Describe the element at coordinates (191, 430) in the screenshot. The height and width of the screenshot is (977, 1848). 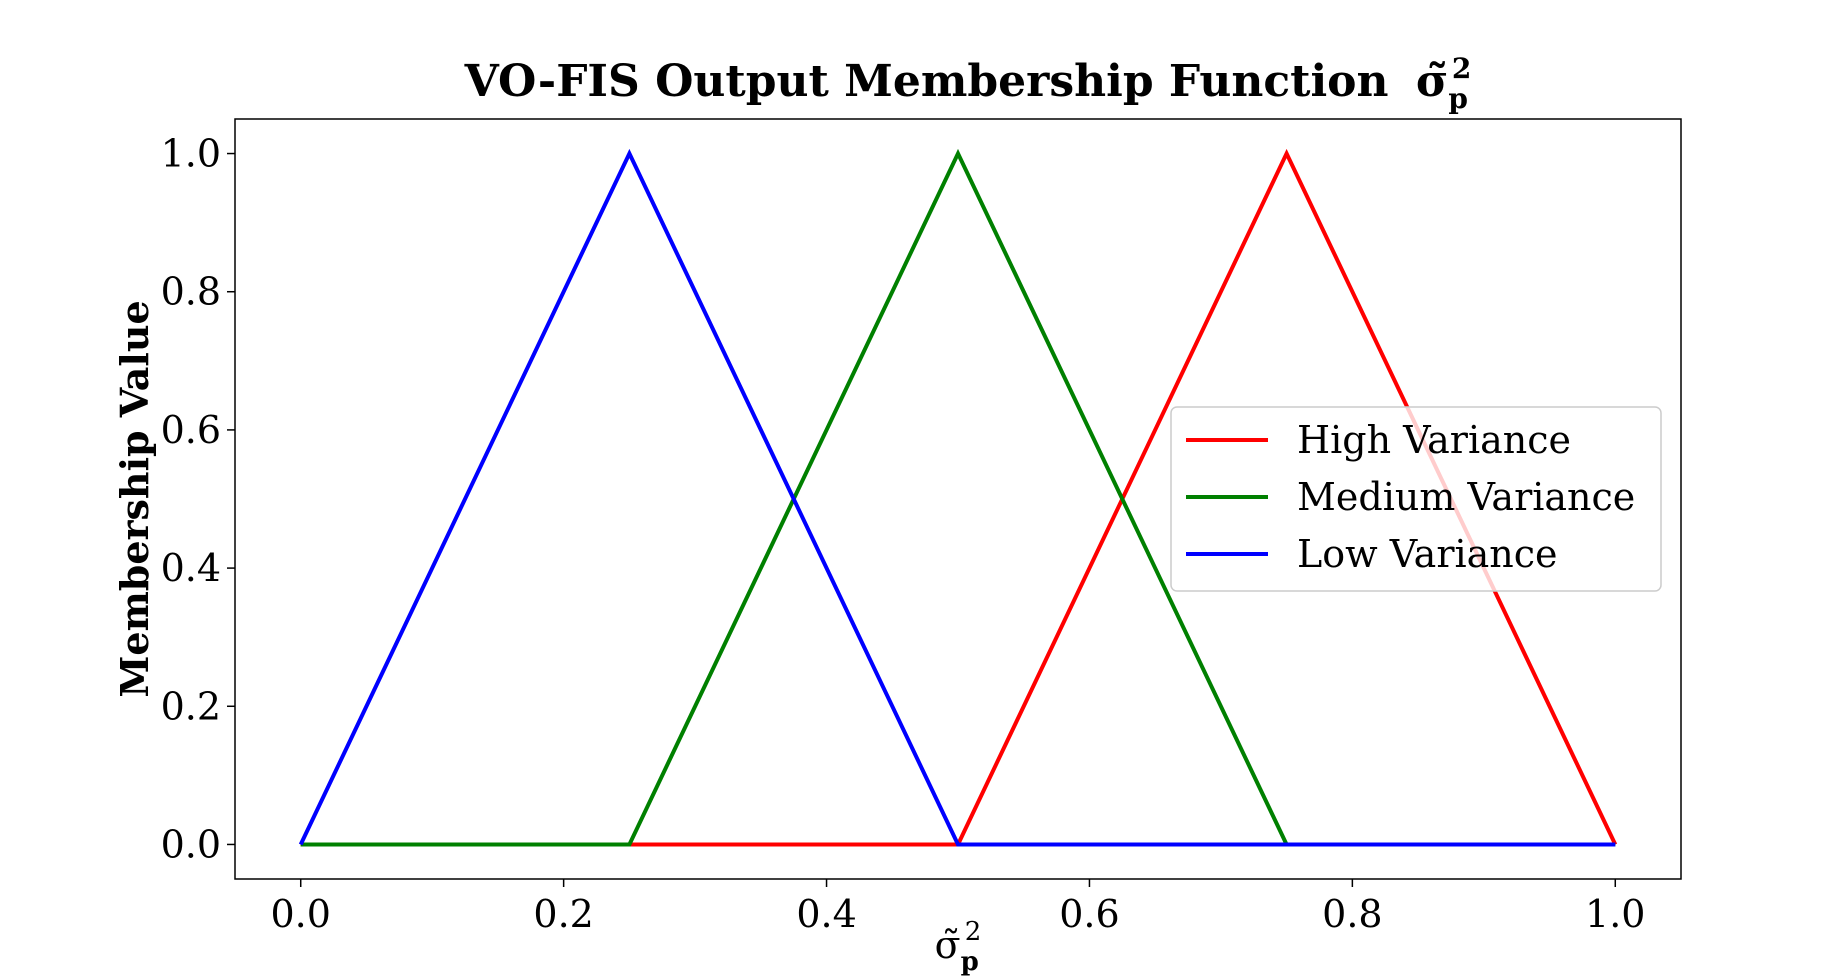
I see `y-tick-label: 0.6` at that location.